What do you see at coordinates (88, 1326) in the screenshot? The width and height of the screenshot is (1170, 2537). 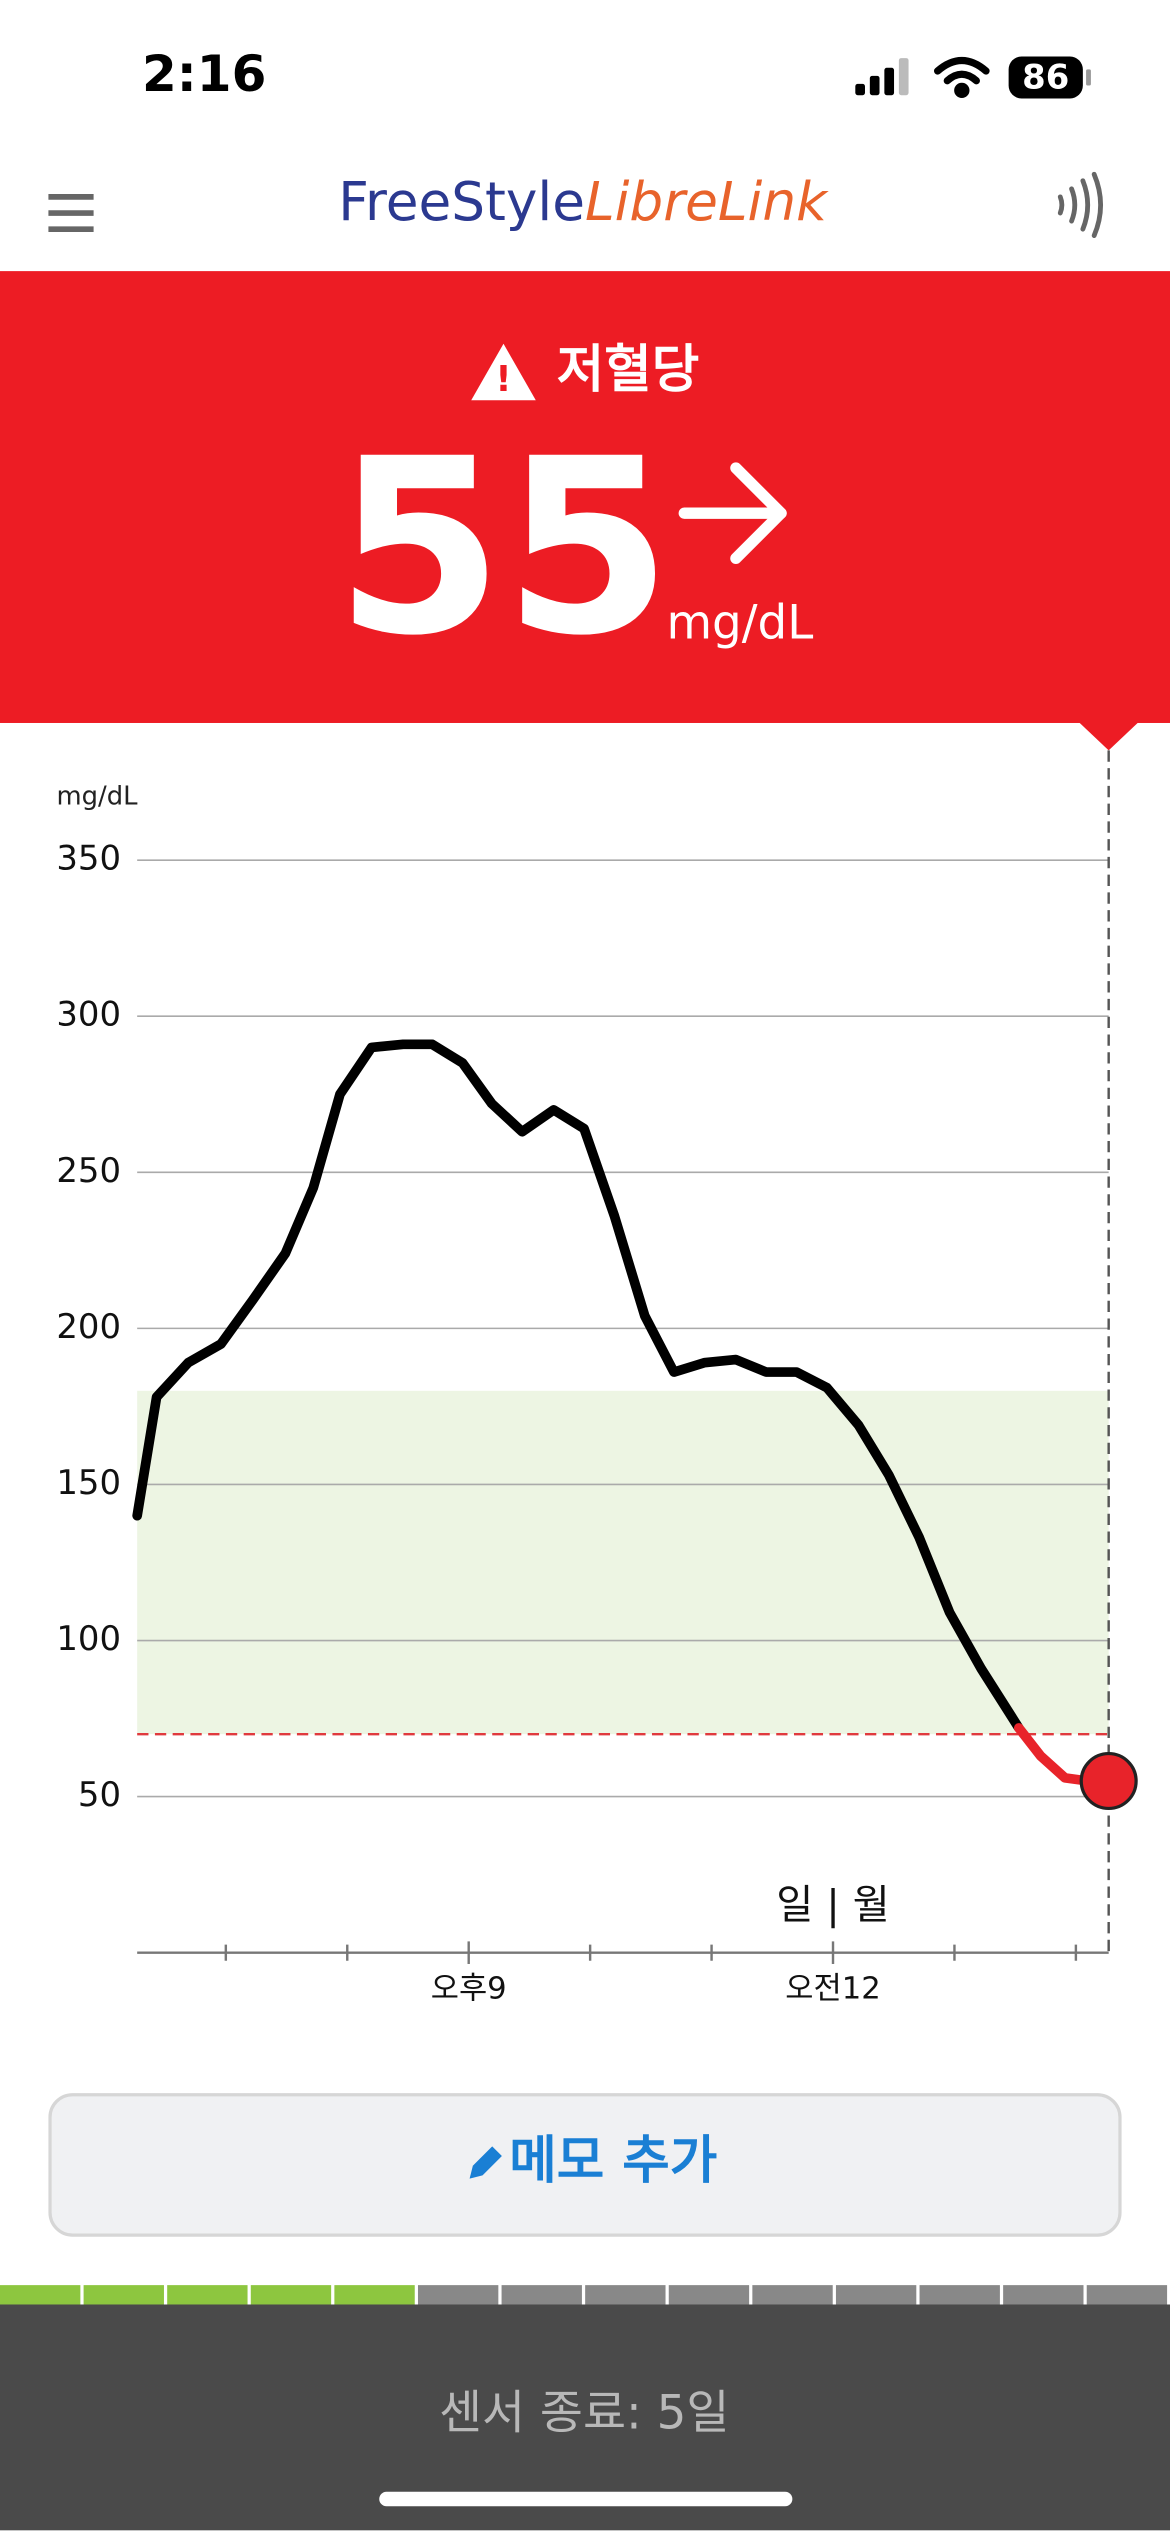 I see `y-tick-label: 200` at bounding box center [88, 1326].